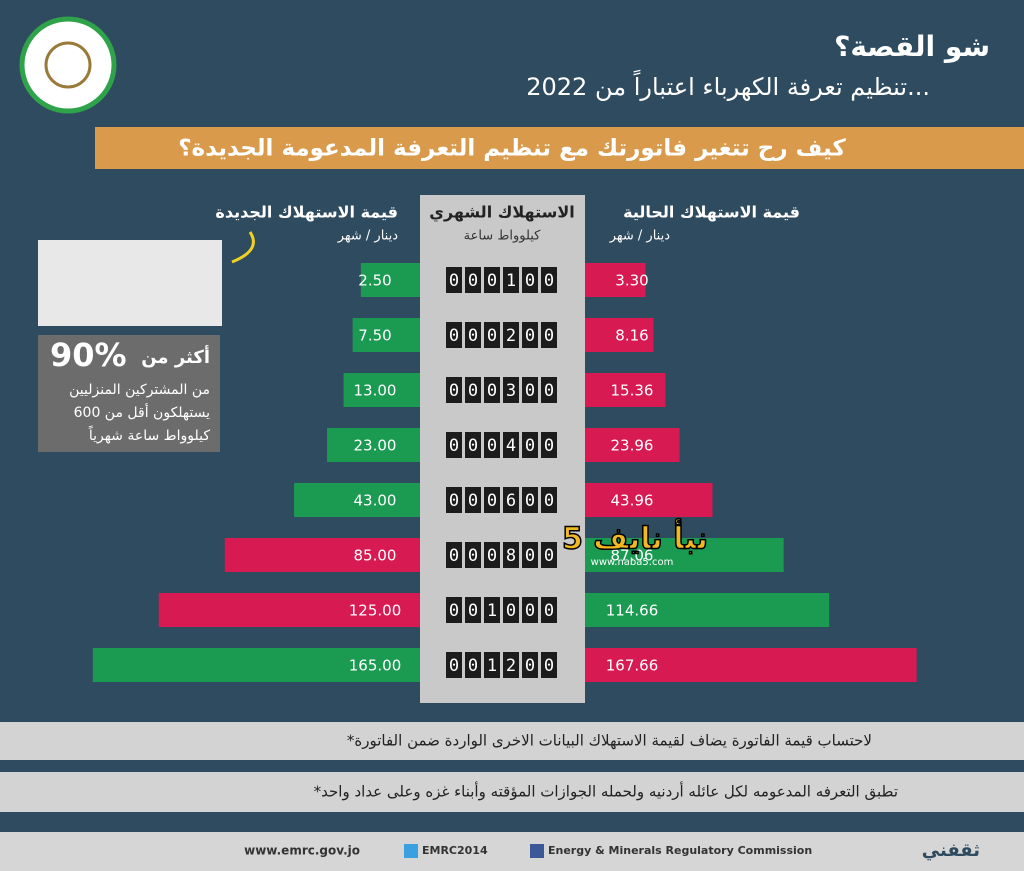 The height and width of the screenshot is (871, 1024). I want to click on footer-web: www.emrc.gov.jo, so click(302, 851).